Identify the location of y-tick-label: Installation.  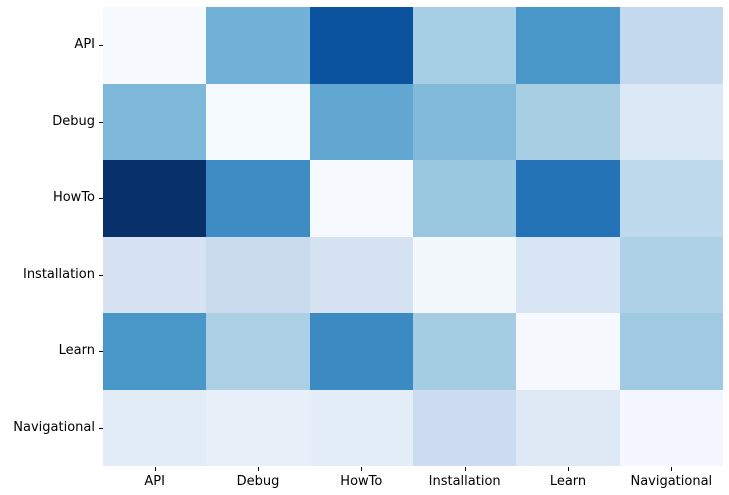
(58, 274).